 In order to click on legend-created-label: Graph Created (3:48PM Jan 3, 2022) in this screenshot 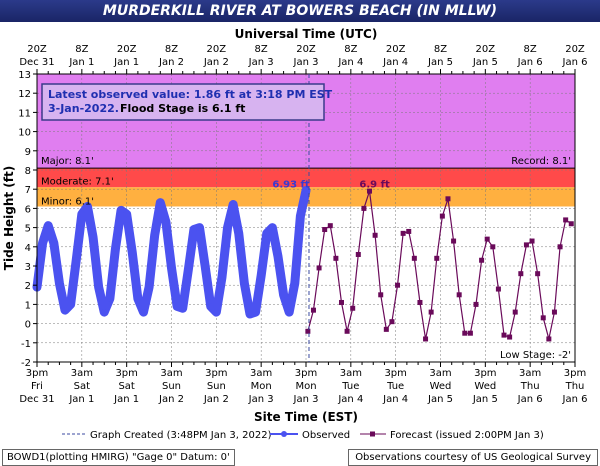, I will do `click(181, 435)`.